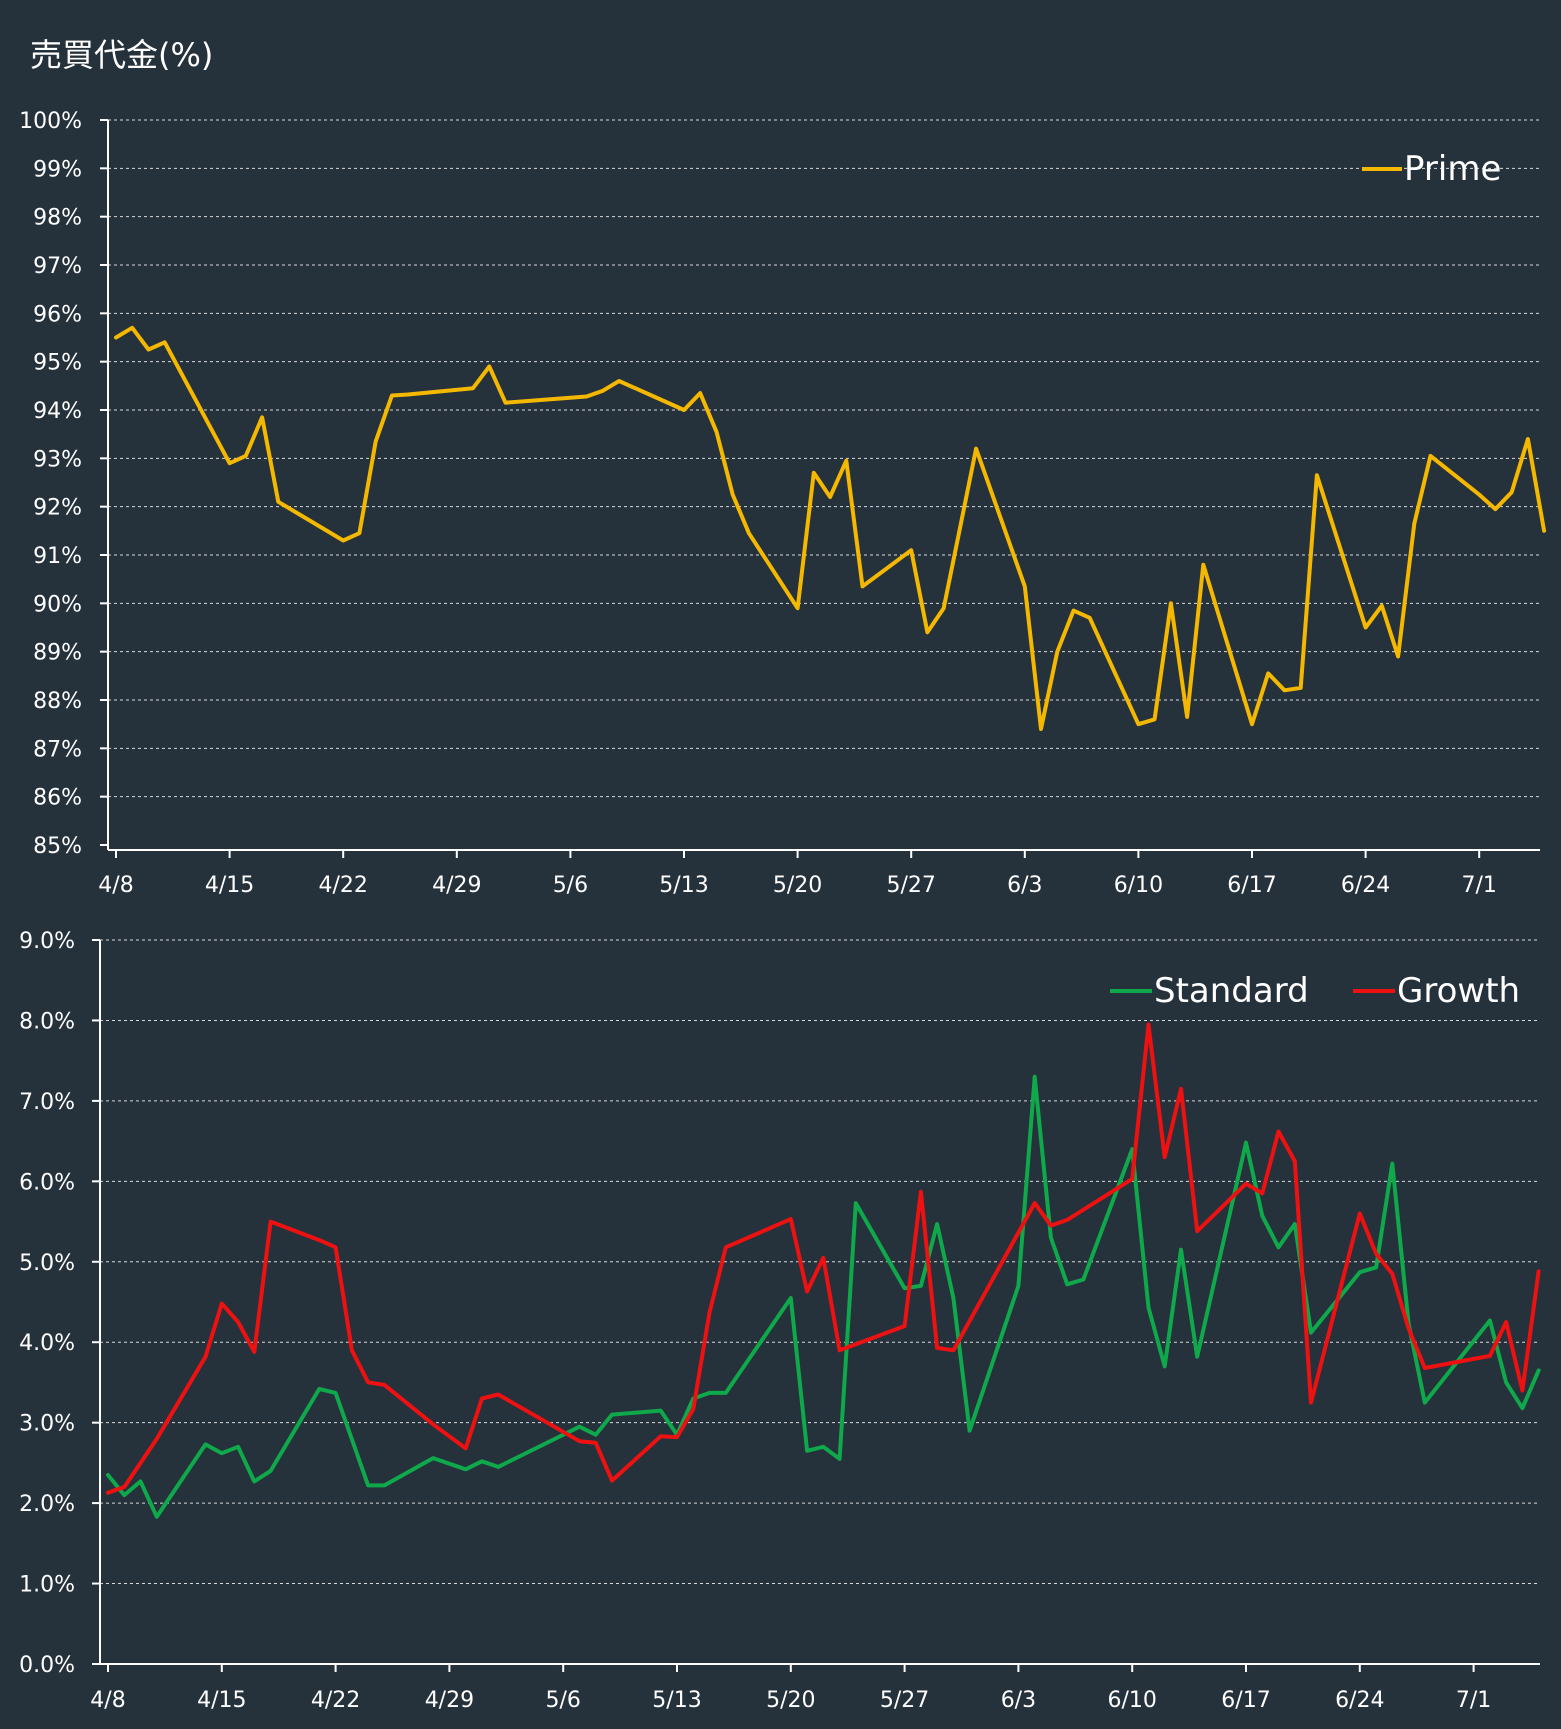  I want to click on y-tick-label: 8.0%, so click(47, 1021).